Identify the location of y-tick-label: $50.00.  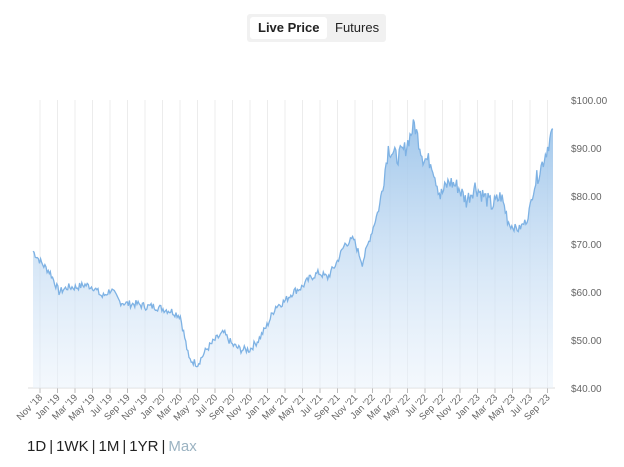
(586, 341).